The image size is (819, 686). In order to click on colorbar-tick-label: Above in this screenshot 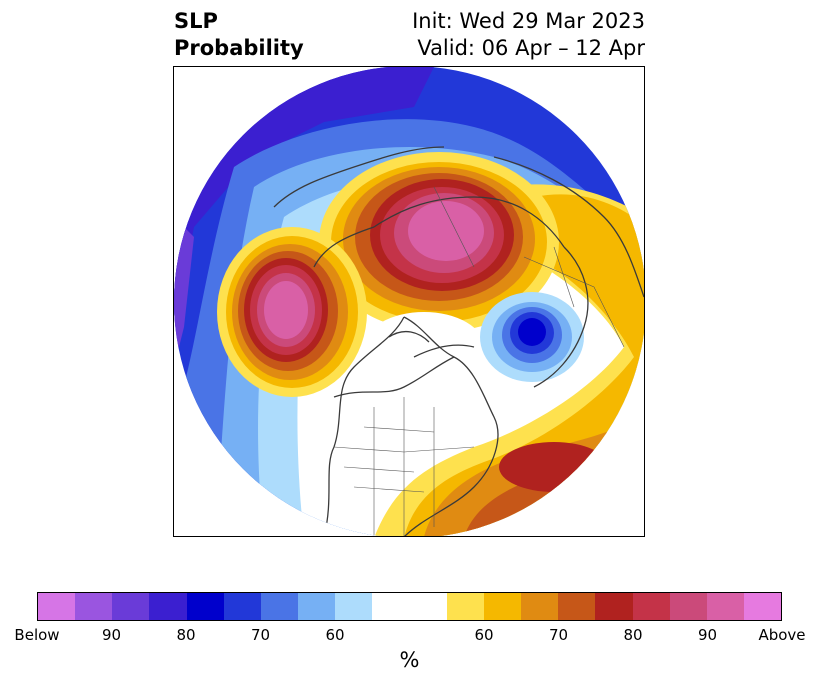, I will do `click(782, 635)`.